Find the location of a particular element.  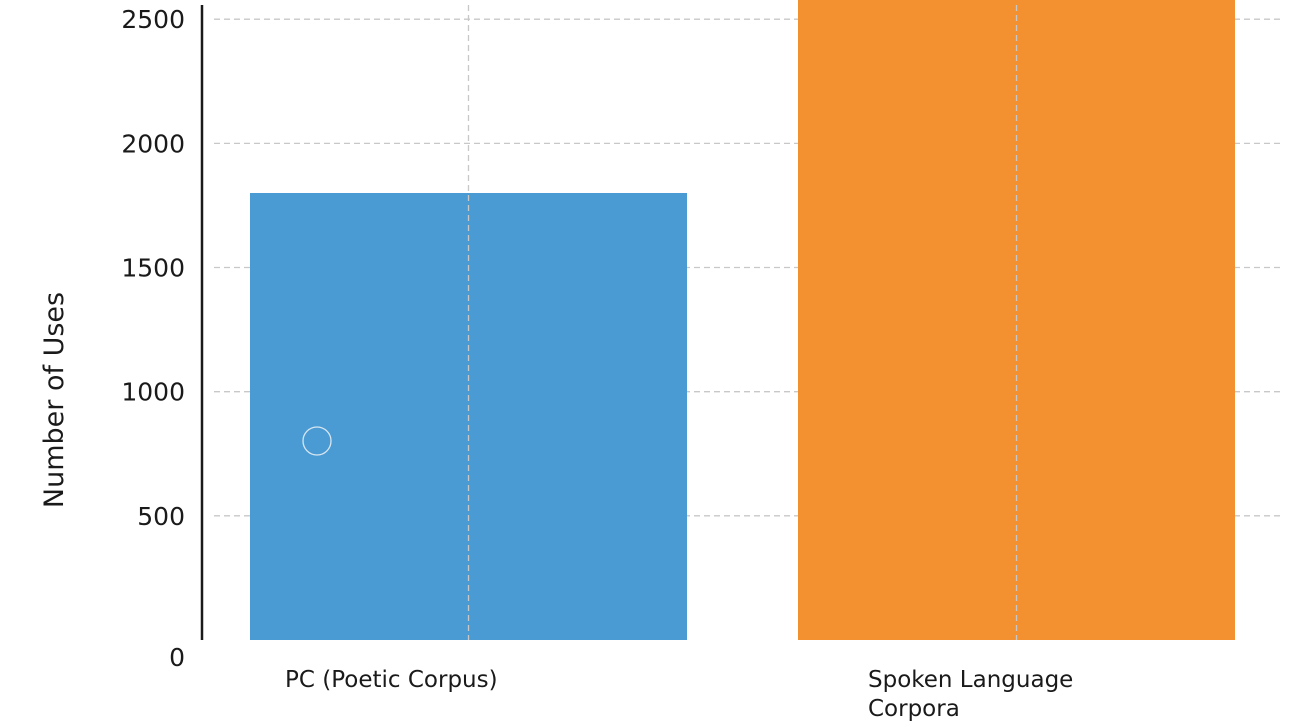

y-axis-title: Number of Uses is located at coordinates (54, 400).